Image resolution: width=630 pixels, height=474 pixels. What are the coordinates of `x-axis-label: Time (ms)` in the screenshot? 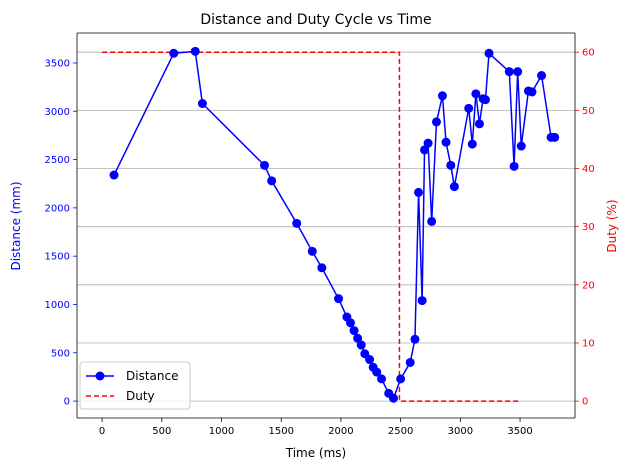 It's located at (316, 453).